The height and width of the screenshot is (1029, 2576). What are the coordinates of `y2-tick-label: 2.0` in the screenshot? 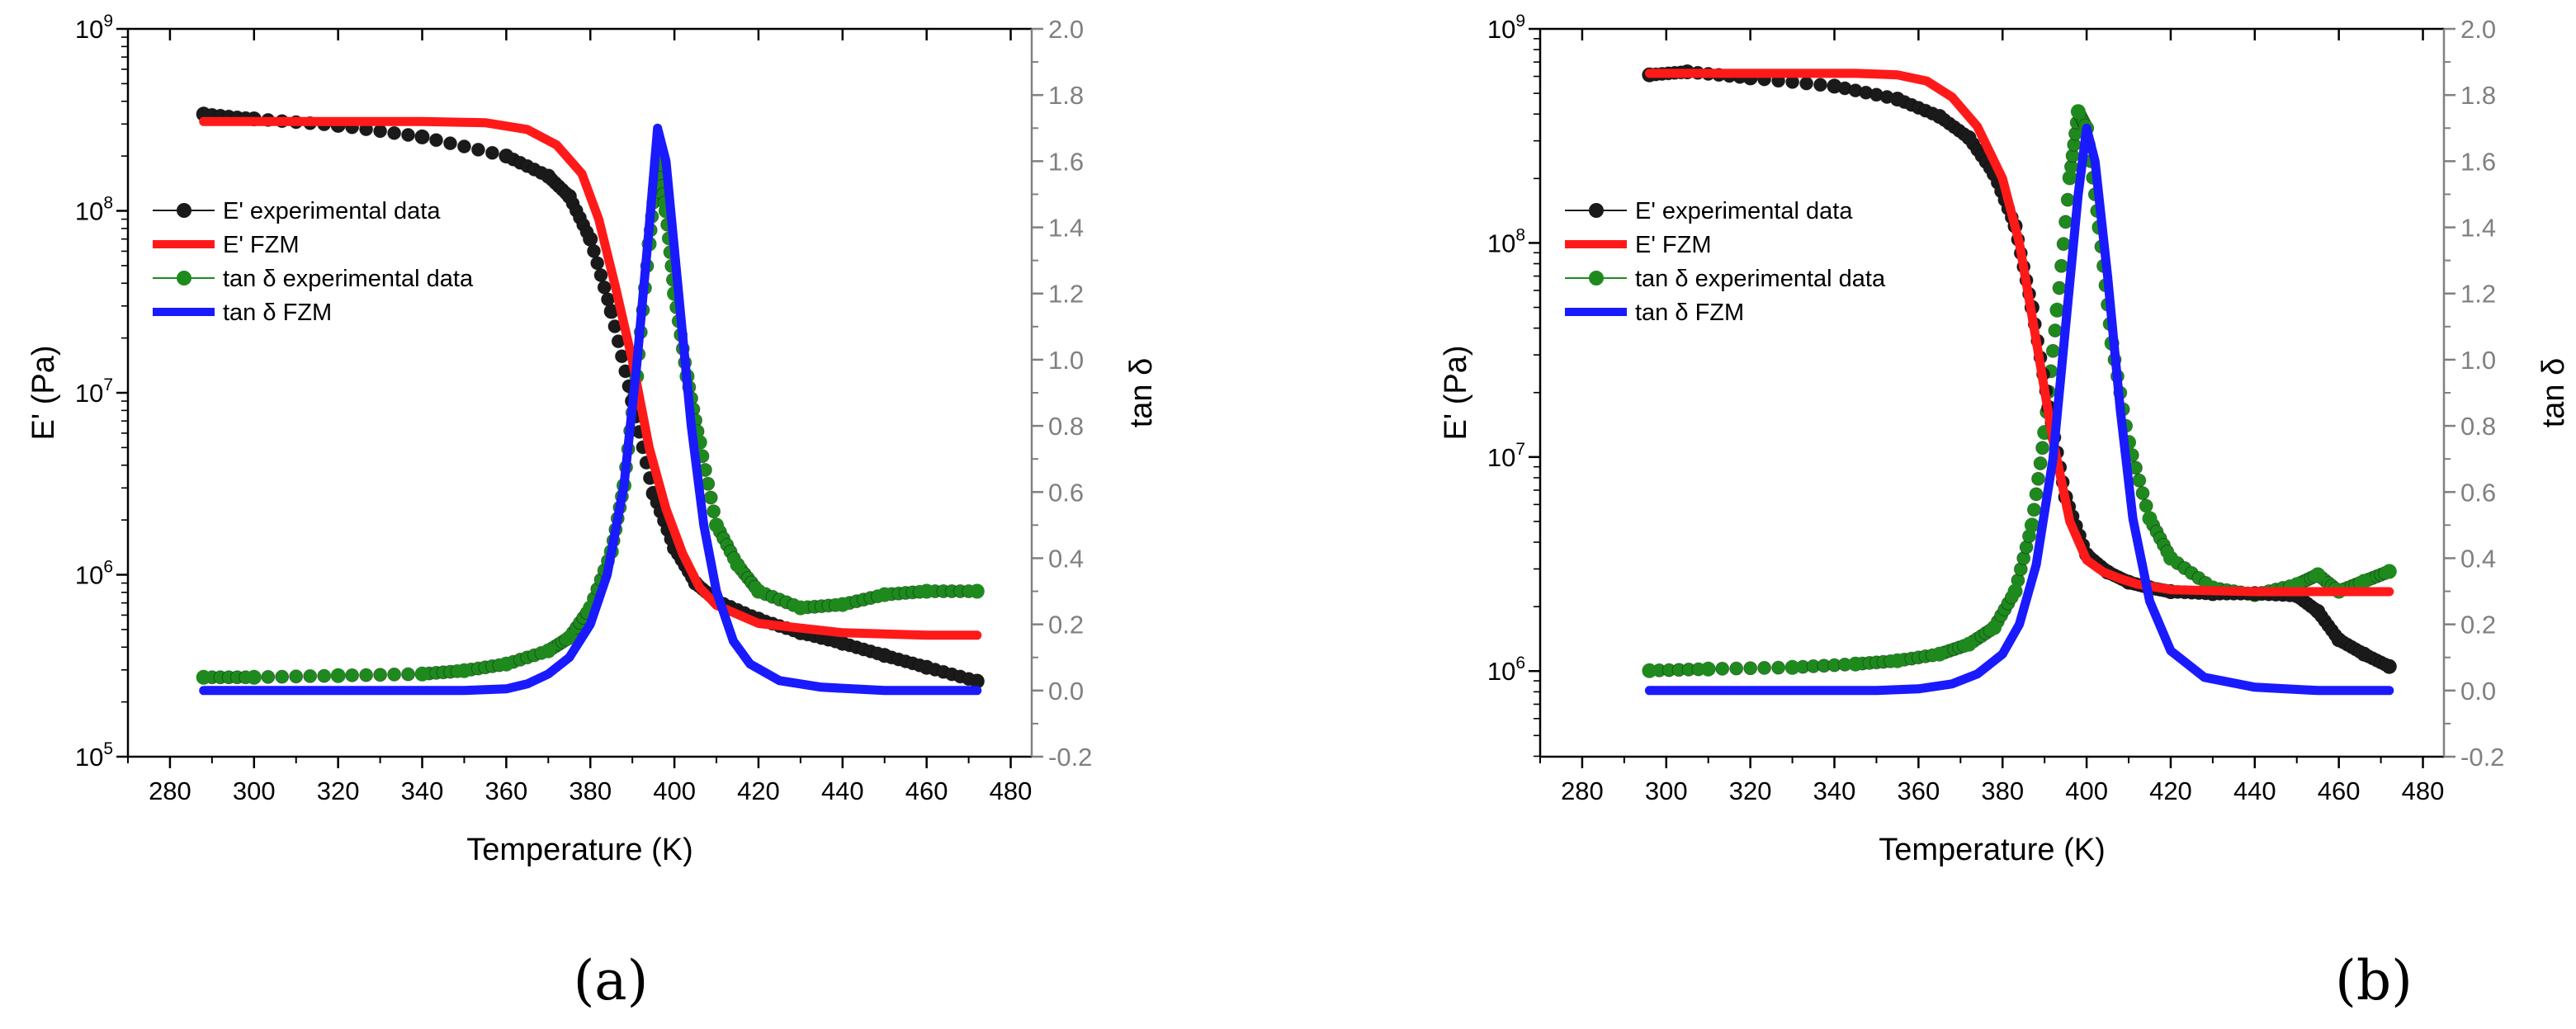 It's located at (2478, 30).